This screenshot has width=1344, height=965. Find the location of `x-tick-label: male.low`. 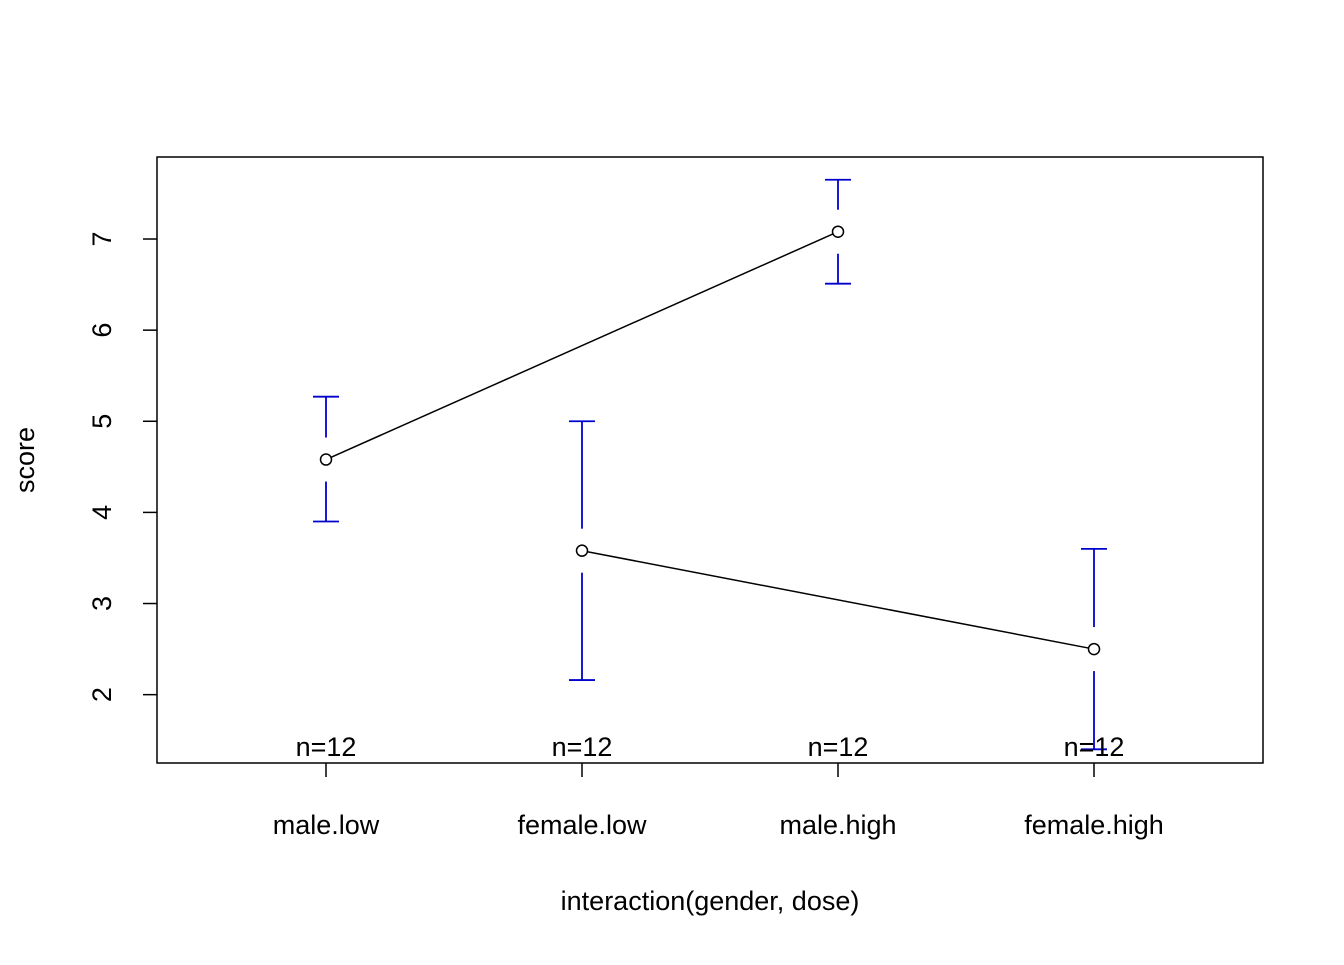

x-tick-label: male.low is located at coordinates (326, 825).